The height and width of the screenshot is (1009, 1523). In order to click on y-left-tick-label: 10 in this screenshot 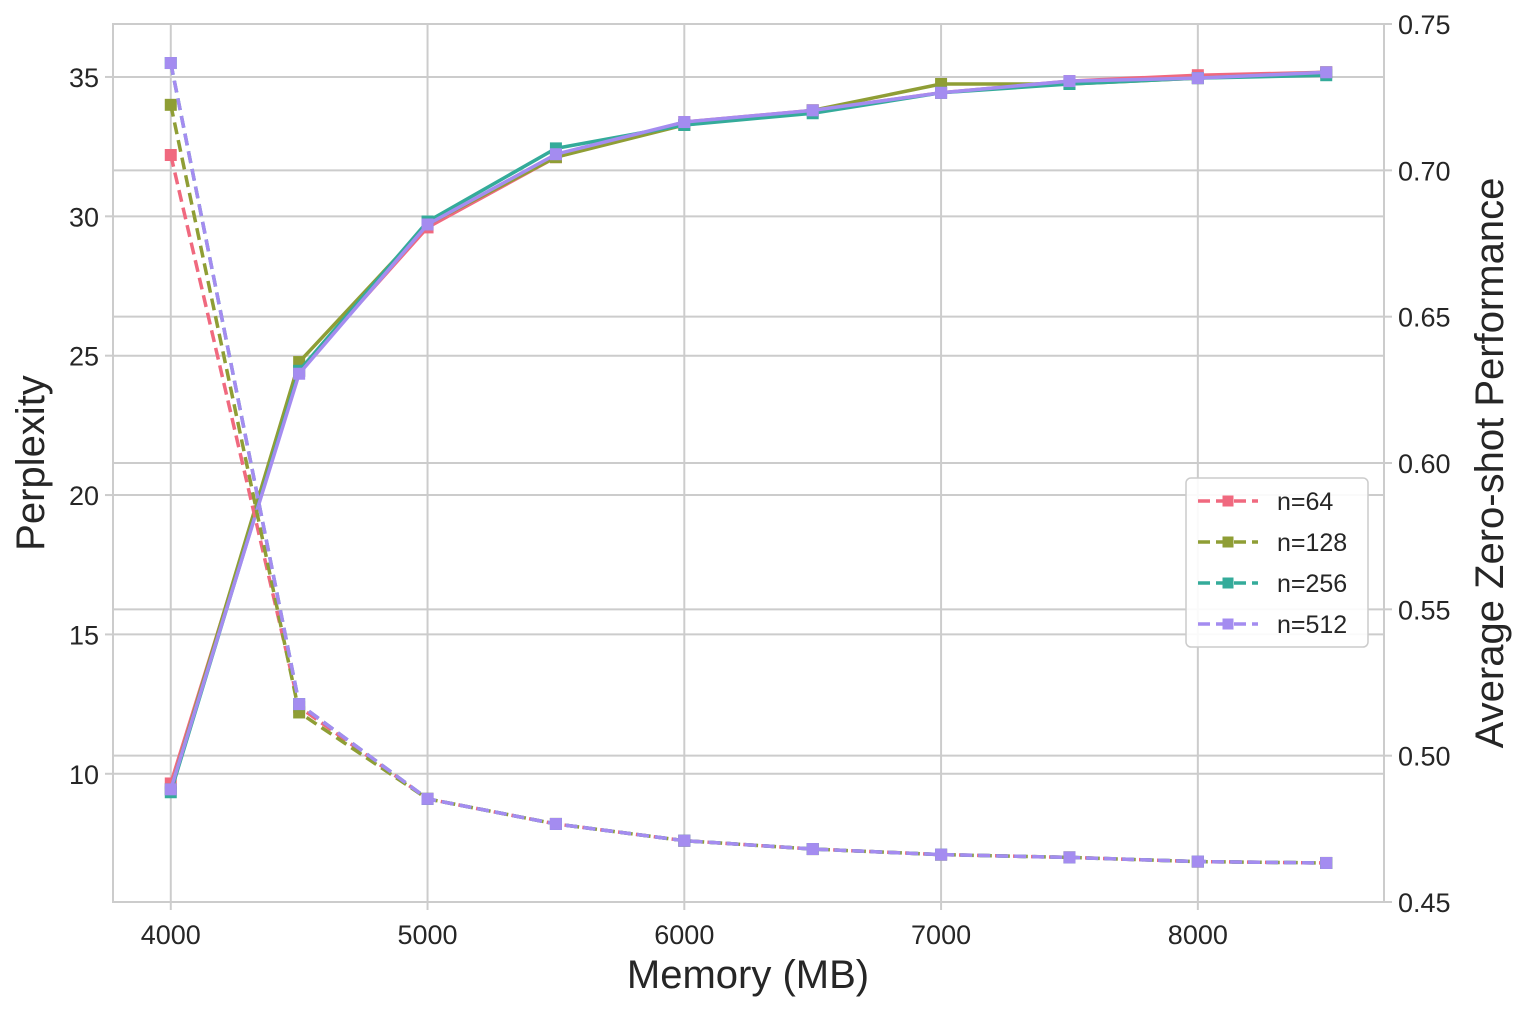, I will do `click(84, 775)`.